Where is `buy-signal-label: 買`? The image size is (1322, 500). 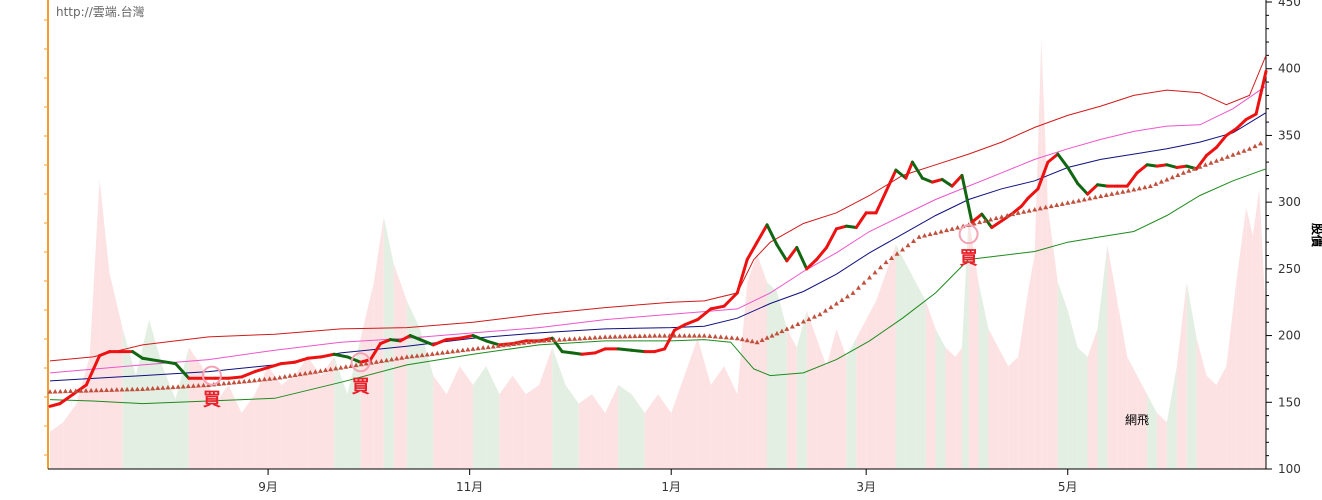
buy-signal-label: 買 is located at coordinates (969, 258).